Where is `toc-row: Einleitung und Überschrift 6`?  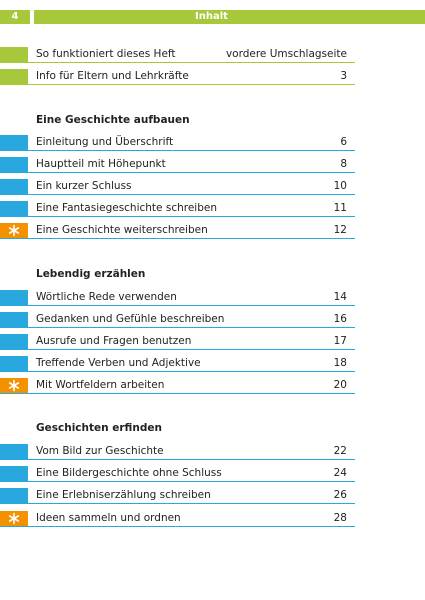 toc-row: Einleitung und Überschrift 6 is located at coordinates (177, 143).